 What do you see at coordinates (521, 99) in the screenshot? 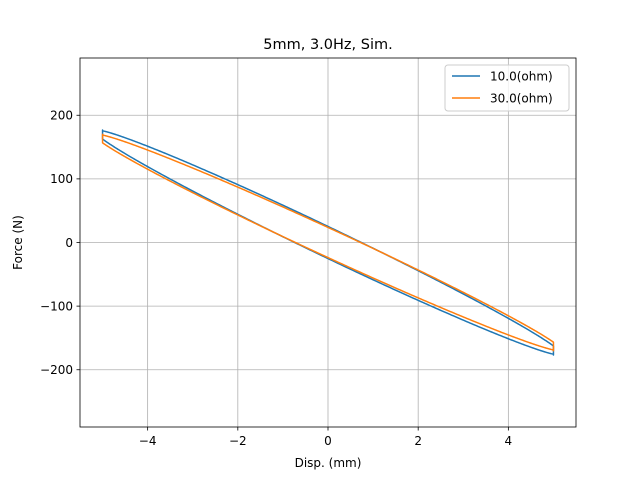
I see `legend-entry-30ohm: 30.0(ohm)` at bounding box center [521, 99].